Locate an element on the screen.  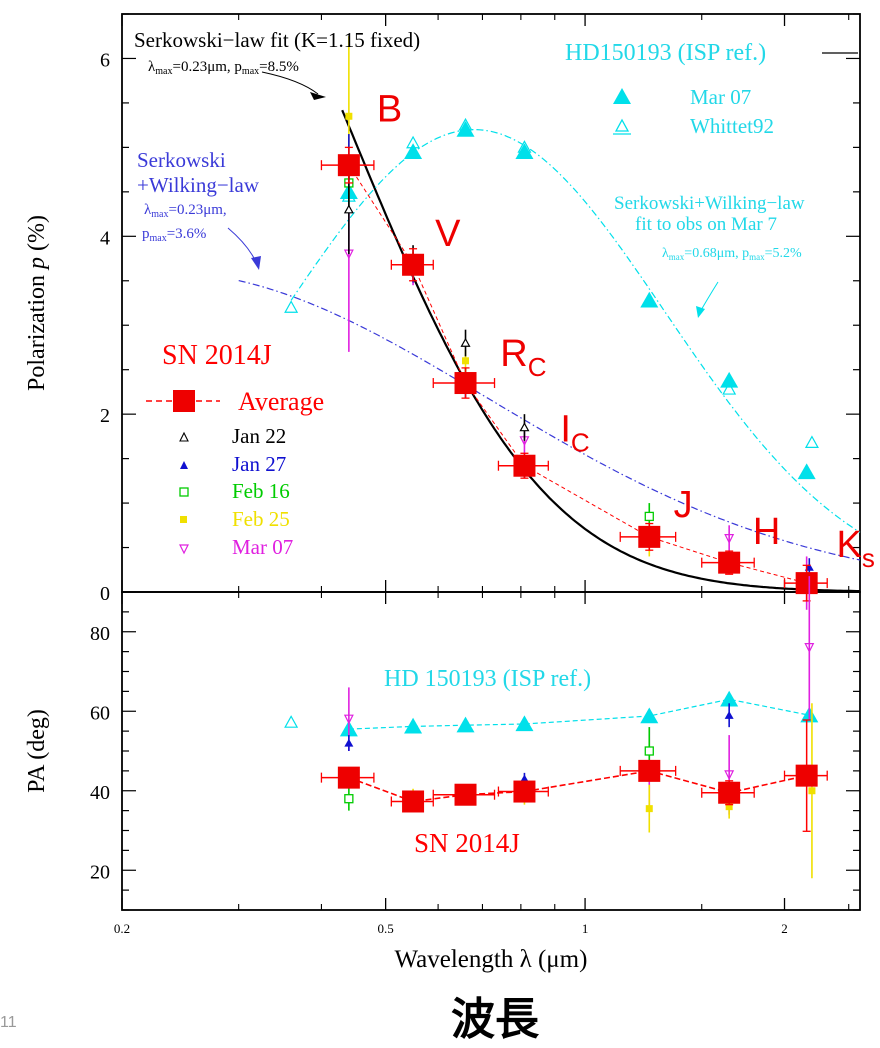
pol-feb16-point is located at coordinates (649, 516).